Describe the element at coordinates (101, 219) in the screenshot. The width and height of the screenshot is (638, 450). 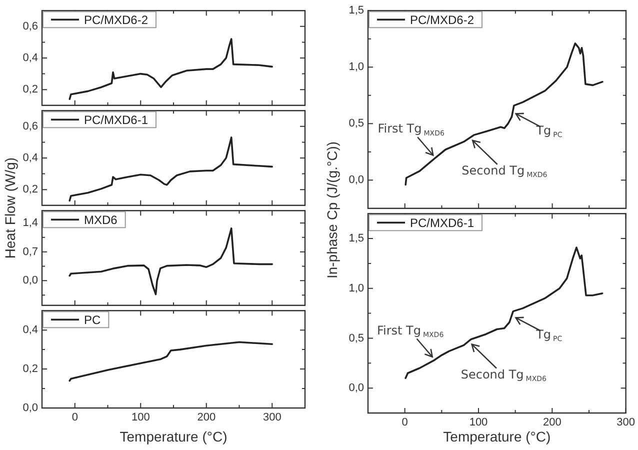
I see `legend-label: MXD6` at that location.